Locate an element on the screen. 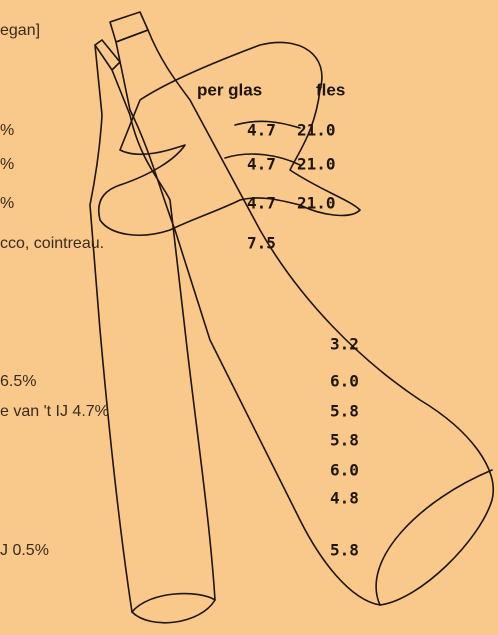 This screenshot has height=635, width=498. price: 4.8 is located at coordinates (344, 498).